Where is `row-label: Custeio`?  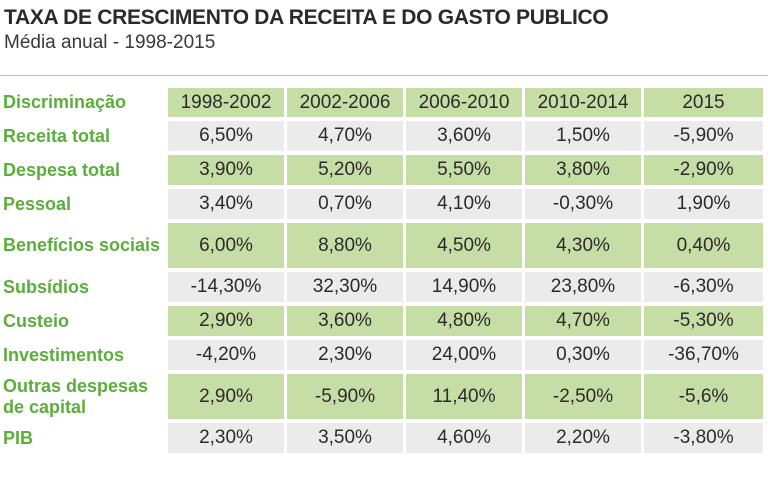 row-label: Custeio is located at coordinates (36, 320).